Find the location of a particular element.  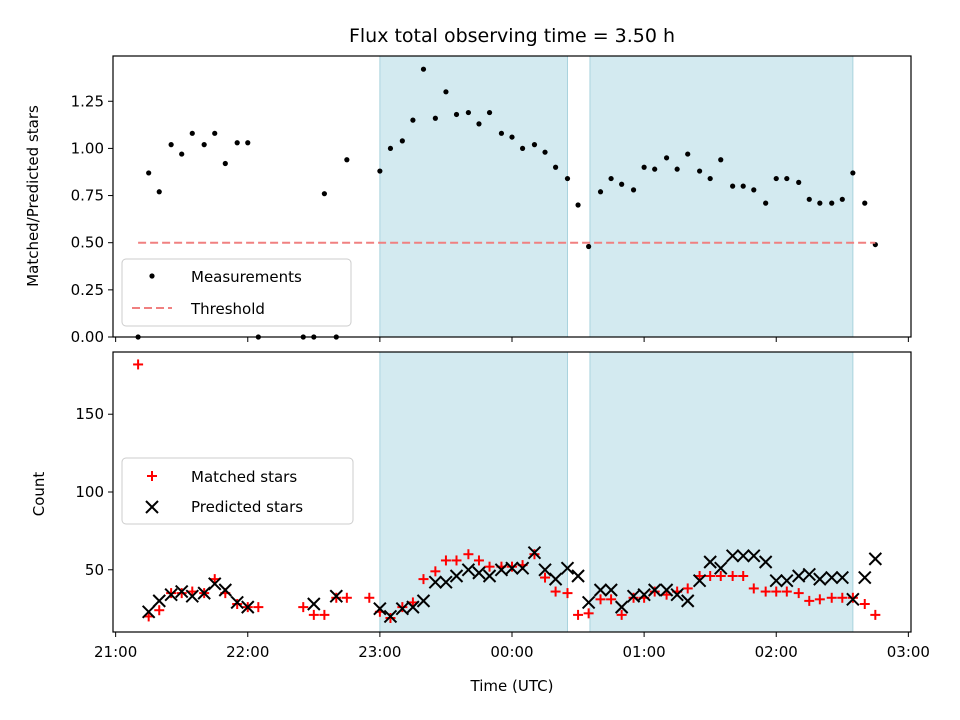

legend-label-predicted-stars: Predicted stars is located at coordinates (247, 507).